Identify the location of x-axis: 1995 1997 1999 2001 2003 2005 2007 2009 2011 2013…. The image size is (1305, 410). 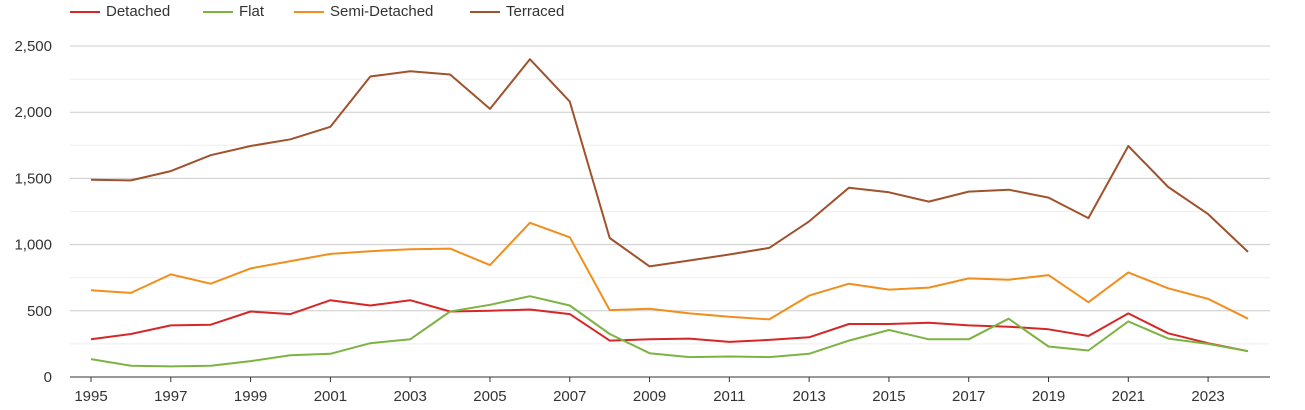
(670, 390).